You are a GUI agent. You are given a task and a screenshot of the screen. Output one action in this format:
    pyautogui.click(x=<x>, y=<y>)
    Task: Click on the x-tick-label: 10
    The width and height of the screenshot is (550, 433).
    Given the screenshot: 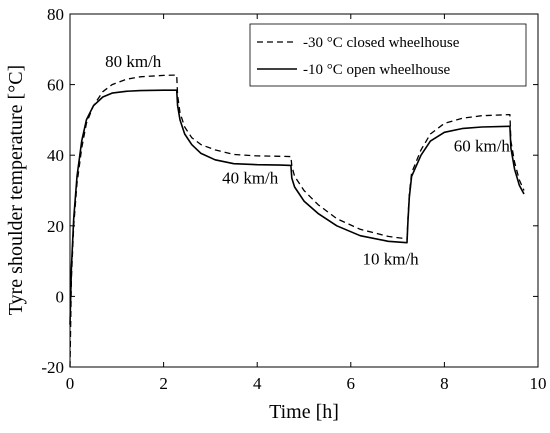 What is the action you would take?
    pyautogui.click(x=538, y=383)
    